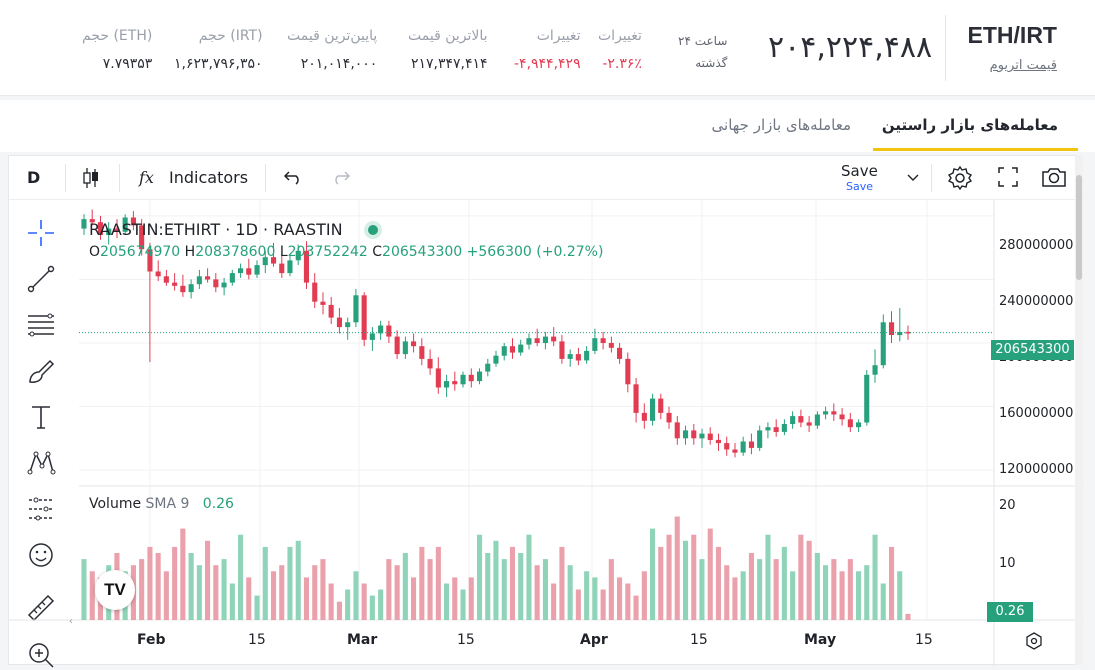 This screenshot has width=1095, height=670. What do you see at coordinates (1079, 410) in the screenshot?
I see `page-scrollbar` at bounding box center [1079, 410].